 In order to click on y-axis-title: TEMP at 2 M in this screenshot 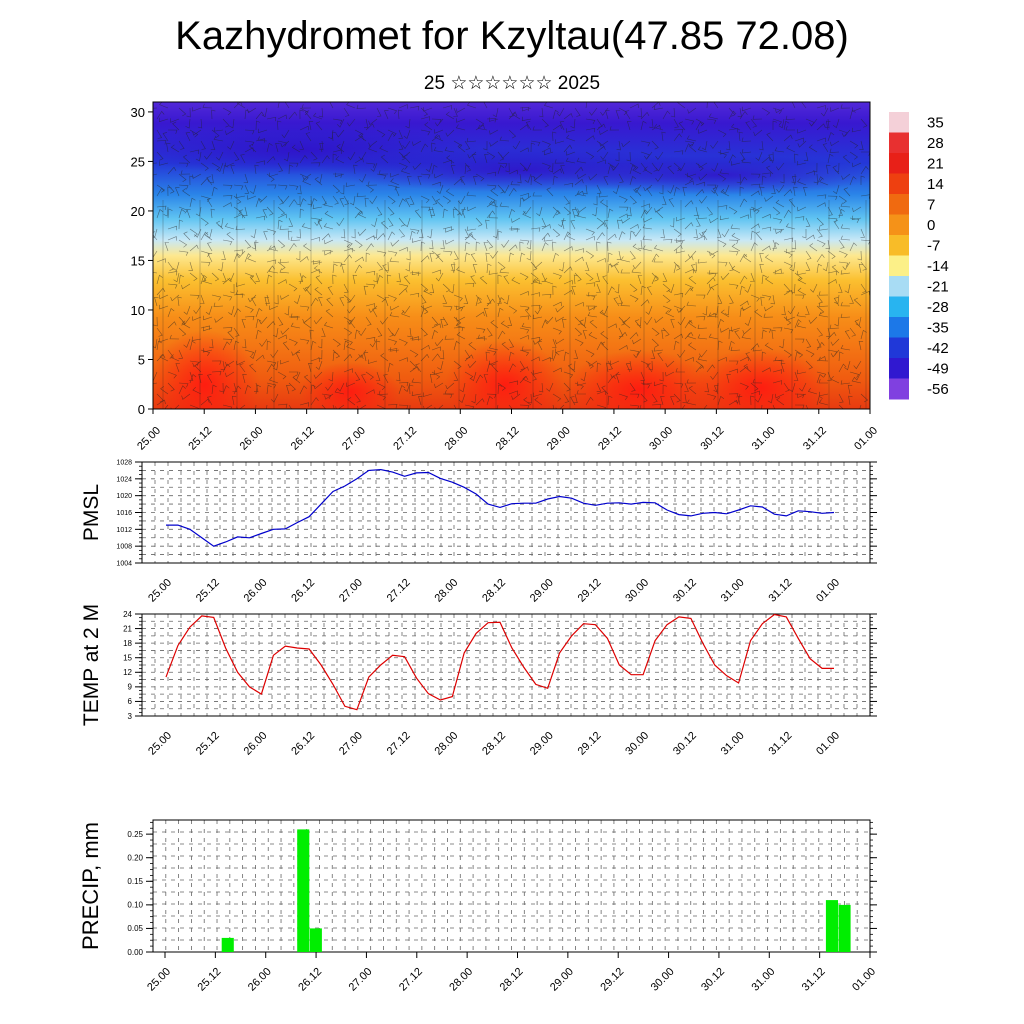, I will do `click(91, 665)`.